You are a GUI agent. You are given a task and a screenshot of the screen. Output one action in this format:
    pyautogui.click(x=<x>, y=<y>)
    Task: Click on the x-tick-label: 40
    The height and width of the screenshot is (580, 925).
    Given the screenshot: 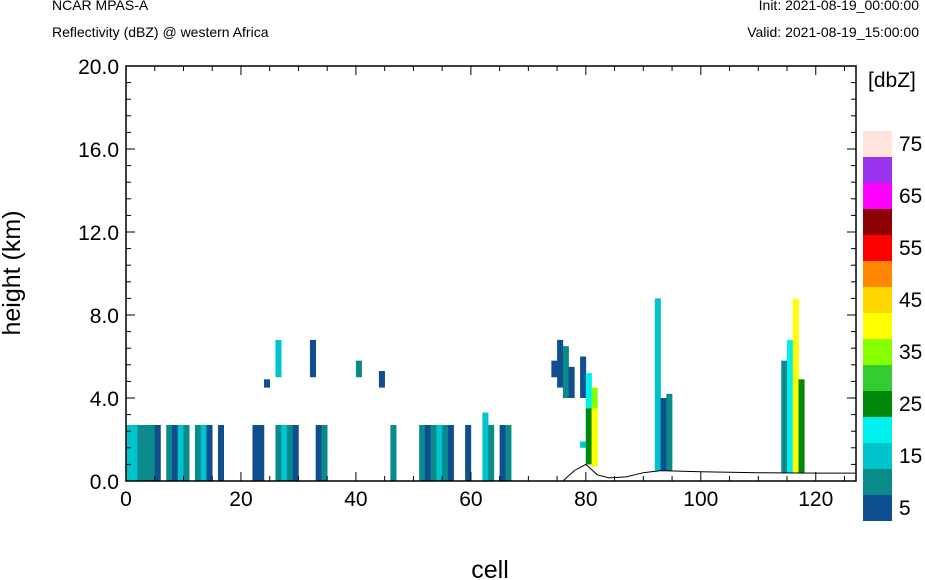 What is the action you would take?
    pyautogui.click(x=355, y=499)
    